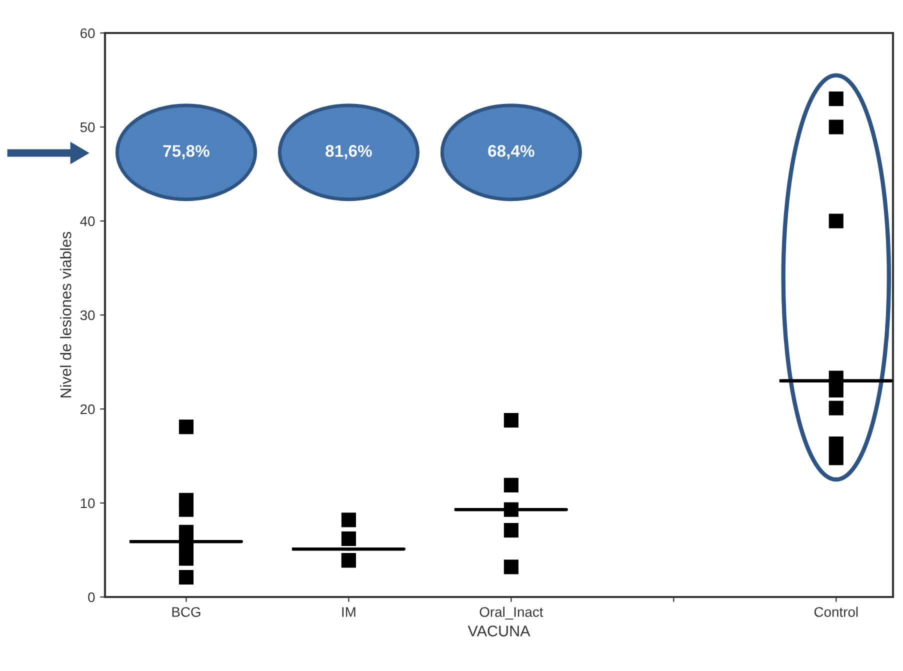 This screenshot has width=903, height=671. I want to click on y-tick-label: 60, so click(87, 33).